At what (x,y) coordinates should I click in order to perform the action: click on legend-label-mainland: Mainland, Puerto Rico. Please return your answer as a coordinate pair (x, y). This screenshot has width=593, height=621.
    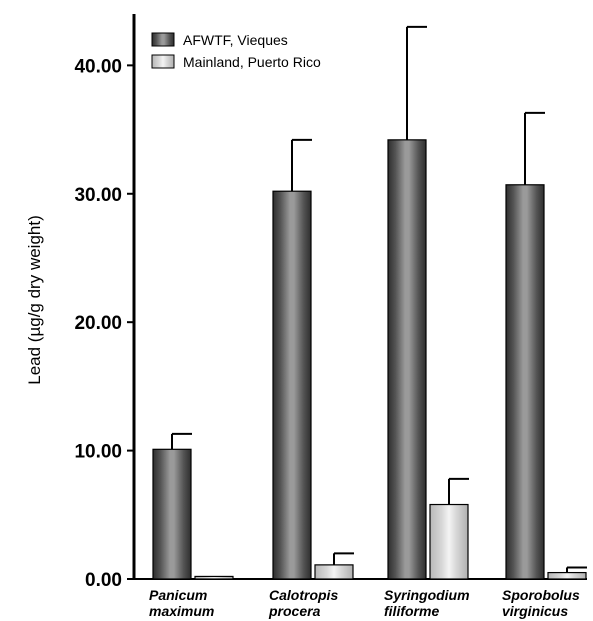
    Looking at the image, I should click on (252, 62).